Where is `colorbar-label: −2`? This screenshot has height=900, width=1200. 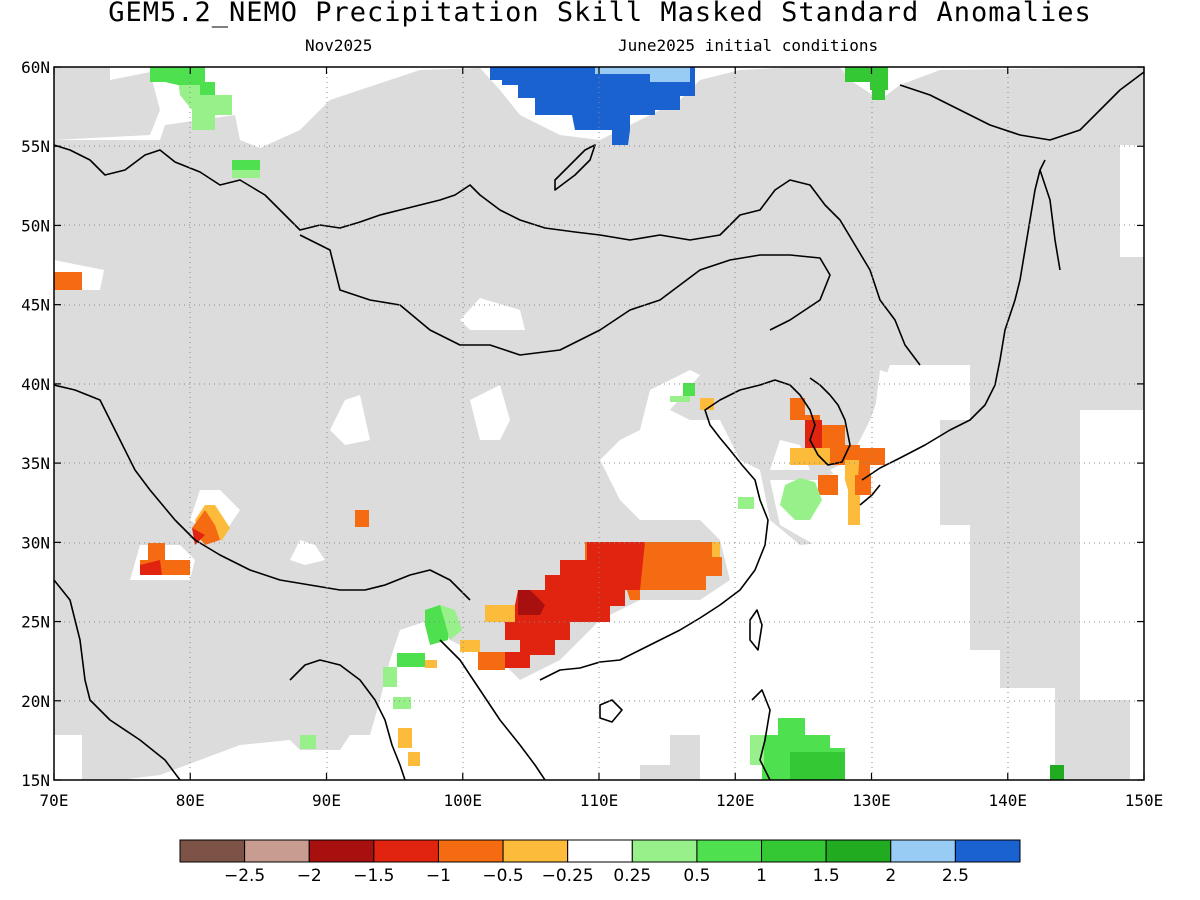 colorbar-label: −2 is located at coordinates (309, 876).